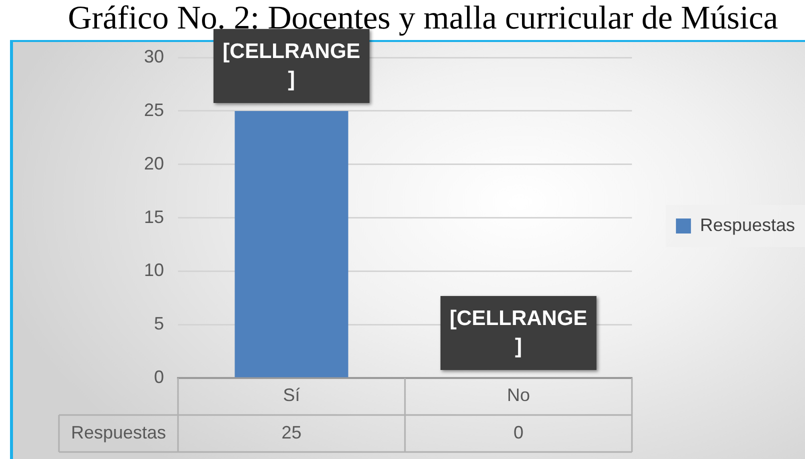 This screenshot has height=459, width=805. Describe the element at coordinates (118, 432) in the screenshot. I see `text: Respuestas` at that location.